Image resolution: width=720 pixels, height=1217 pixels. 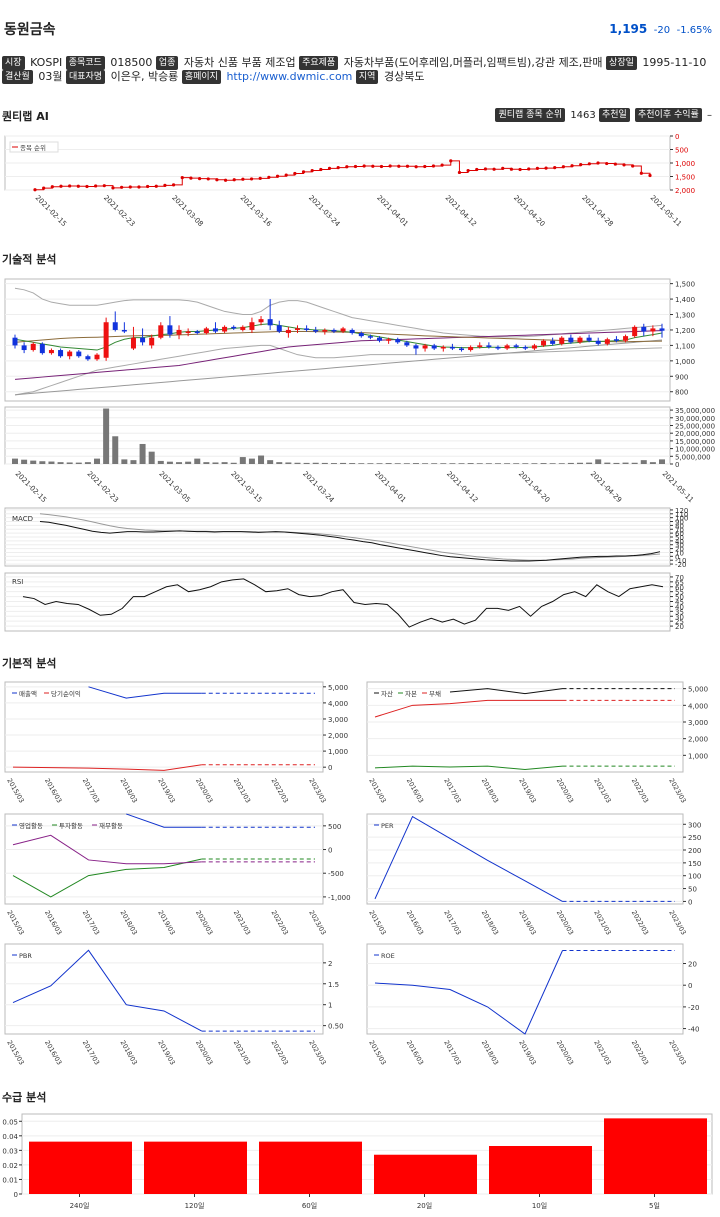 What do you see at coordinates (695, 419) in the screenshot?
I see `y-tick-label: 30,000,000` at bounding box center [695, 419].